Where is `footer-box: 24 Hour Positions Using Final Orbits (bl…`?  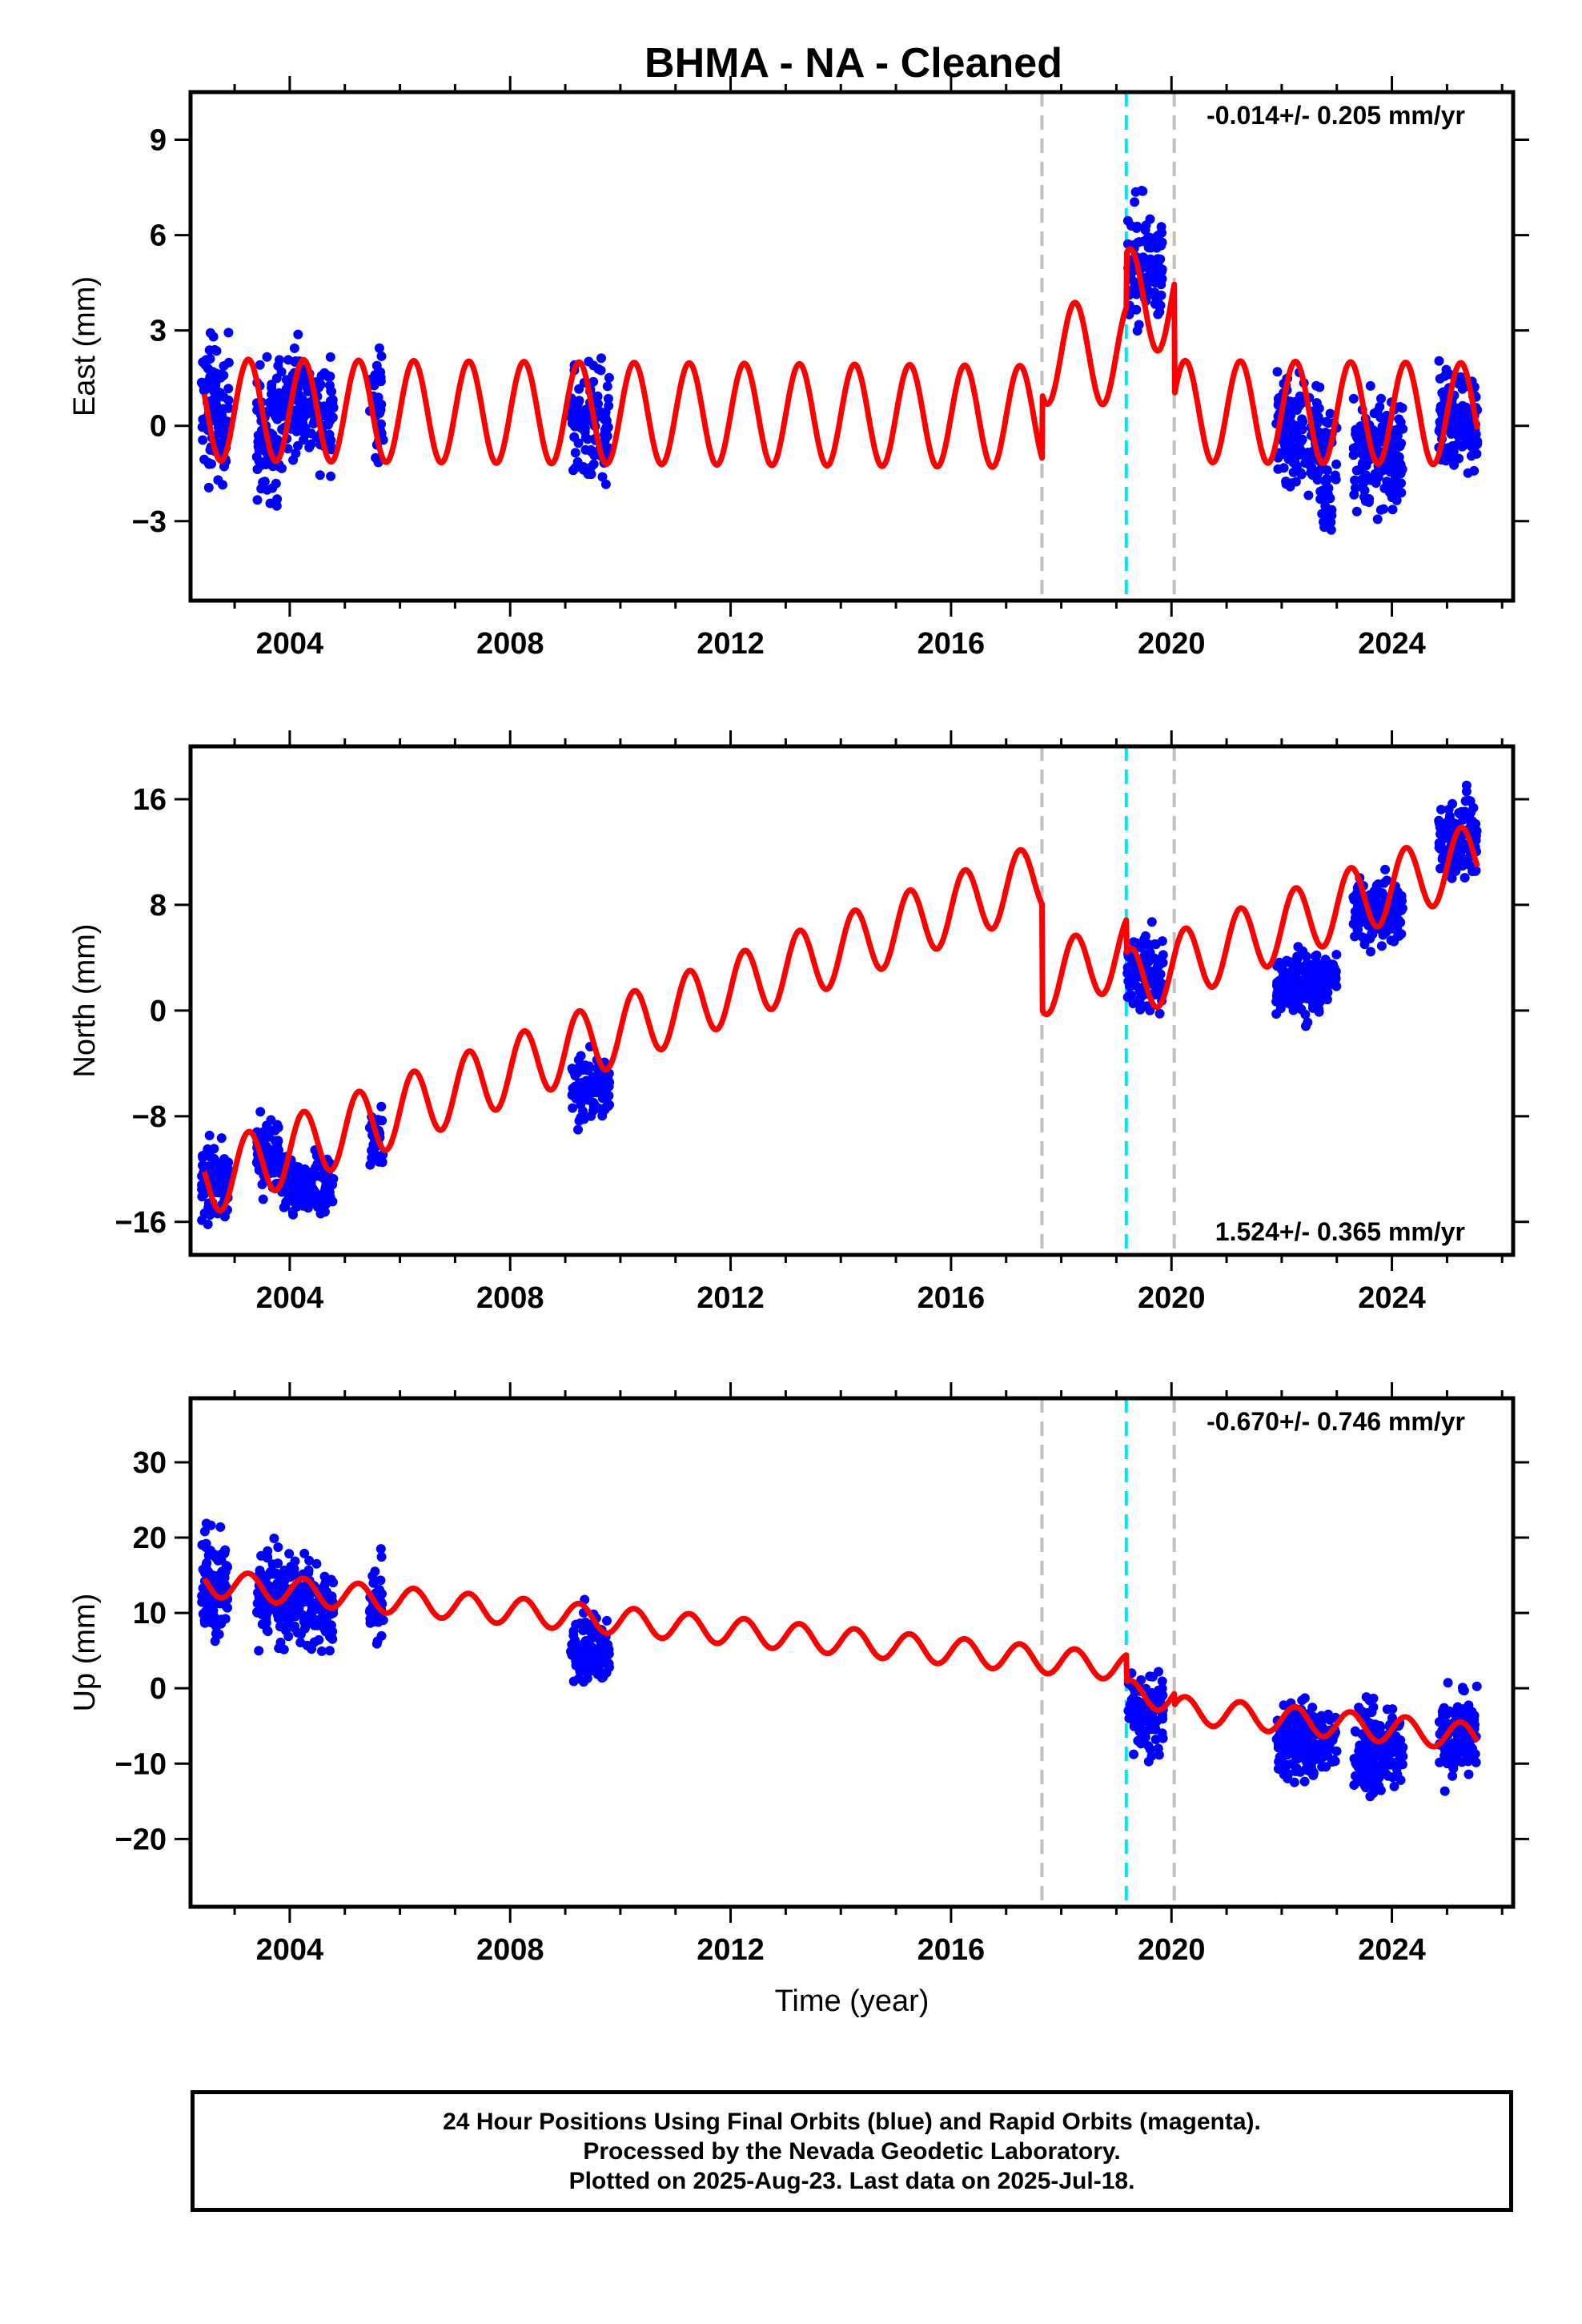 footer-box: 24 Hour Positions Using Final Orbits (bl… is located at coordinates (852, 2151).